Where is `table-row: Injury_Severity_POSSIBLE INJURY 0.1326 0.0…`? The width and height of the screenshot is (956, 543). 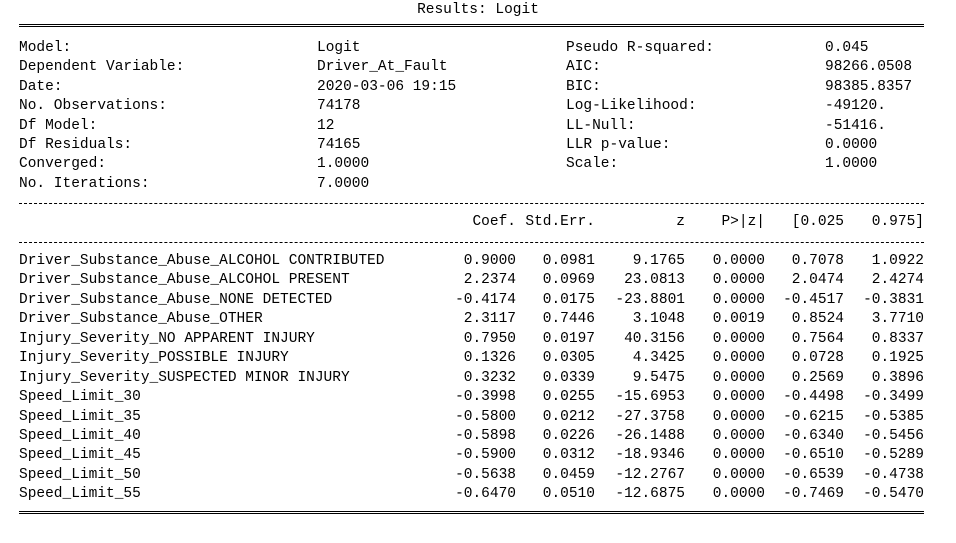
table-row: Injury_Severity_POSSIBLE INJURY 0.1326 0.0… is located at coordinates (471, 358).